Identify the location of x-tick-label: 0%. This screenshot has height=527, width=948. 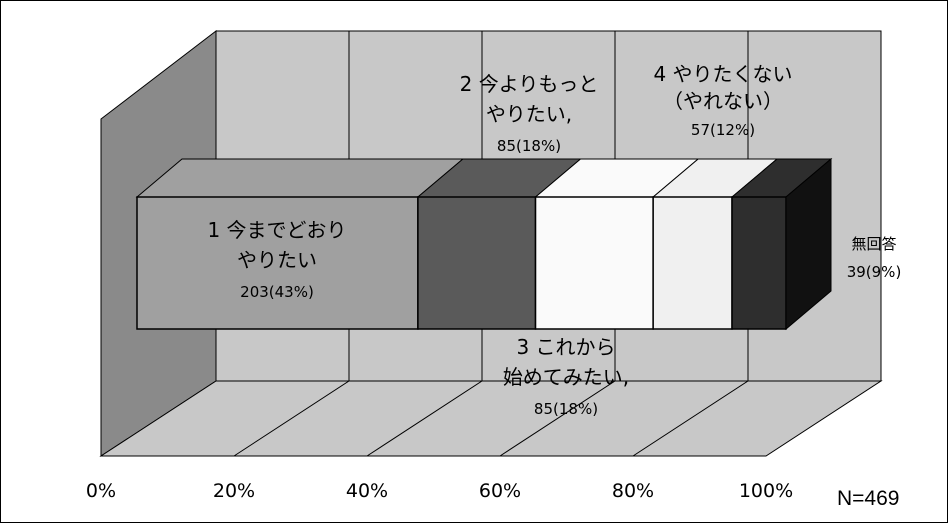
(101, 491).